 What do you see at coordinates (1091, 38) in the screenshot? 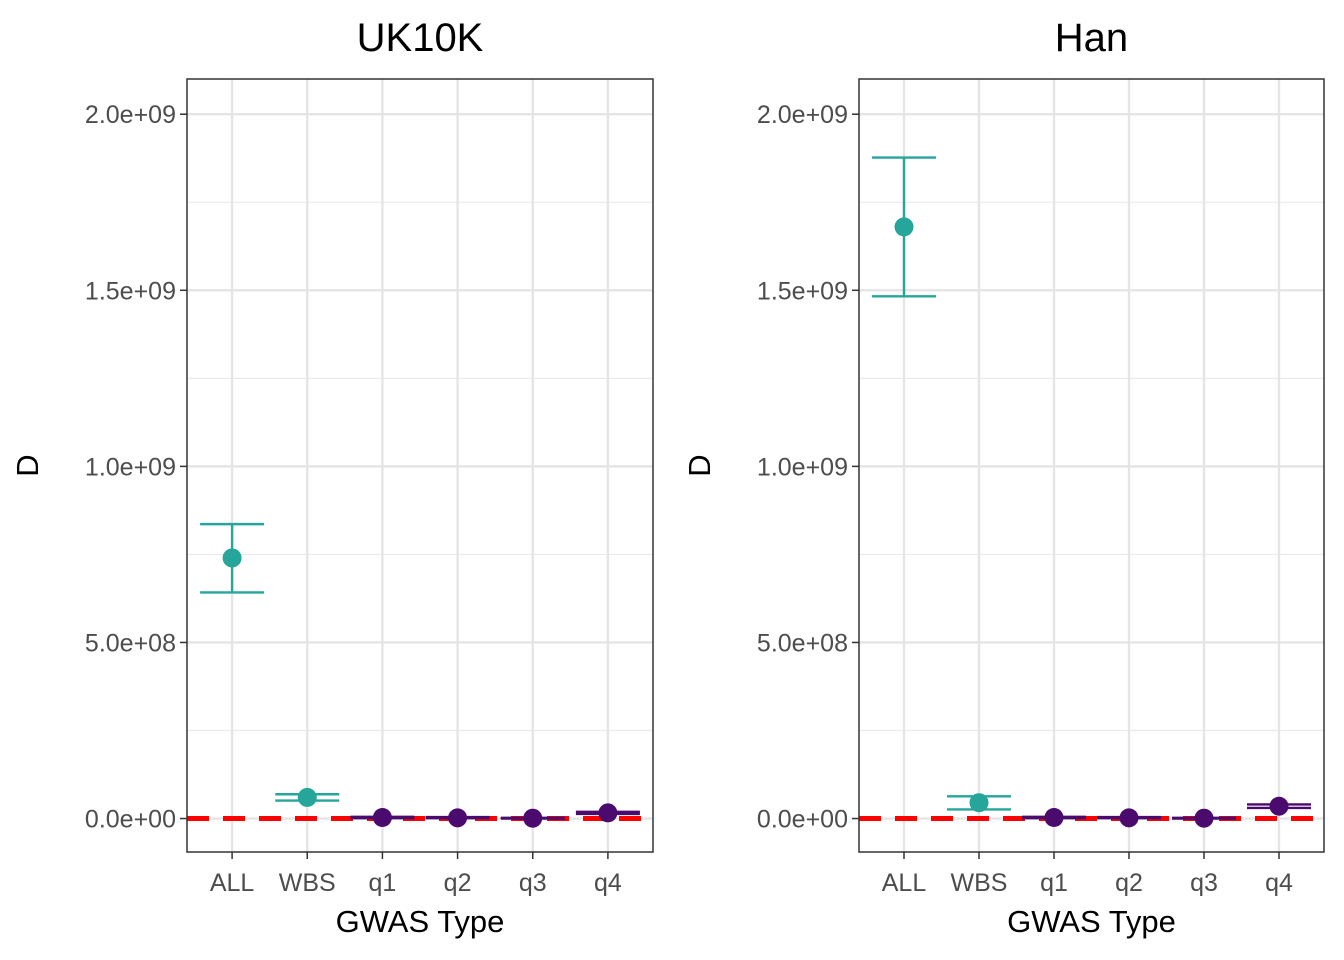
I see `panel-title: Han` at bounding box center [1091, 38].